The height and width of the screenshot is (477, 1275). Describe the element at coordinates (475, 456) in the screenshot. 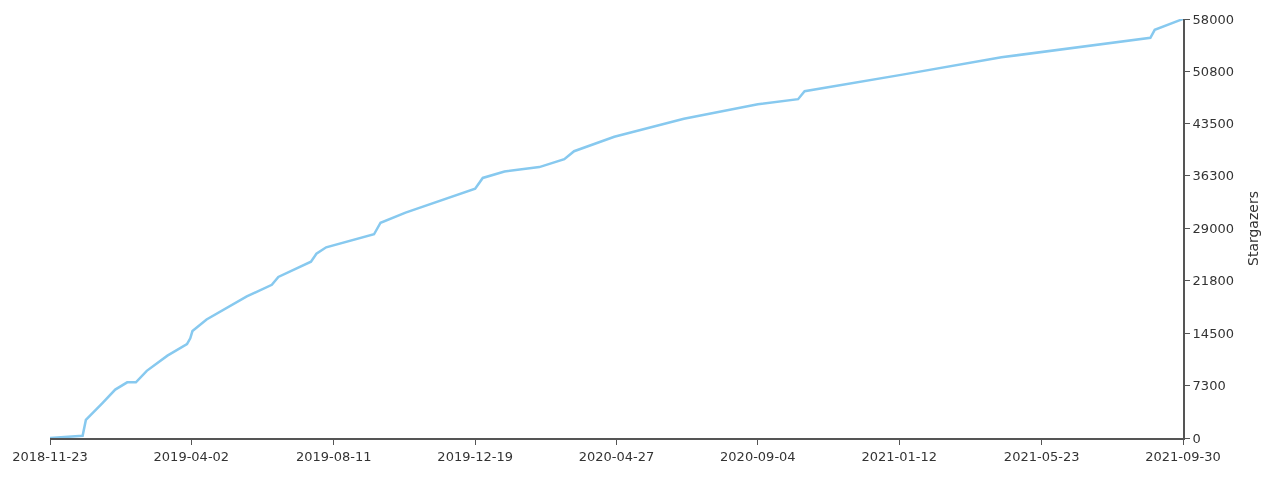

I see `x-tick-label: 2019-12-19` at that location.